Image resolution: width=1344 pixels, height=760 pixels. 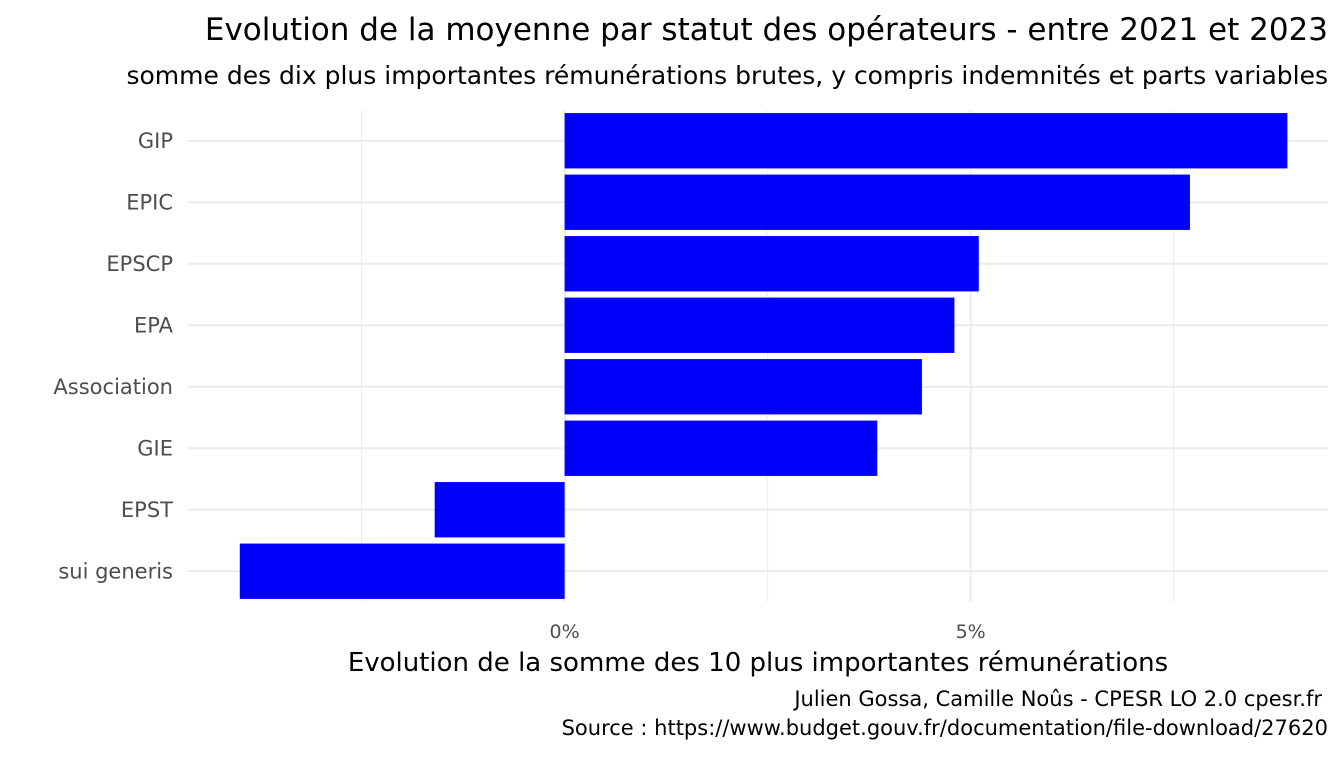 What do you see at coordinates (926, 141) in the screenshot?
I see `bar-gip` at bounding box center [926, 141].